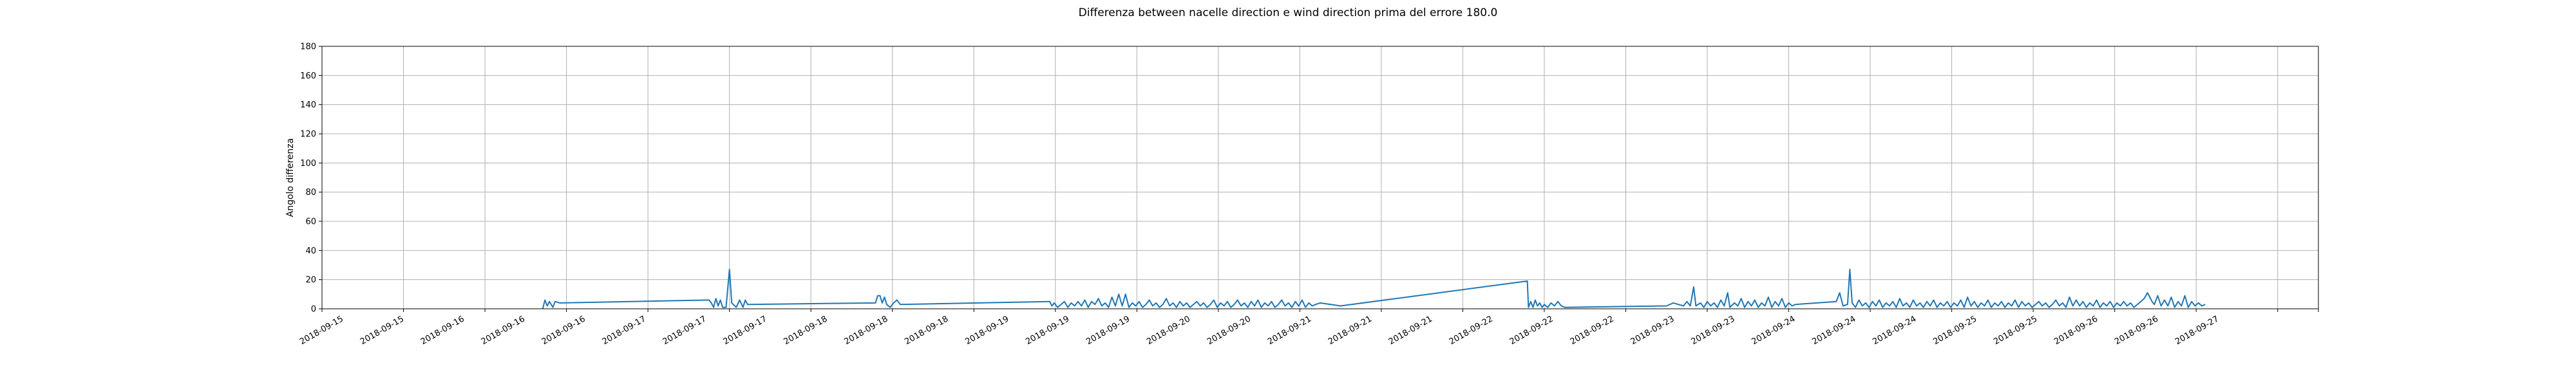 The width and height of the screenshot is (2576, 386). I want to click on y-tick-label: 120, so click(308, 135).